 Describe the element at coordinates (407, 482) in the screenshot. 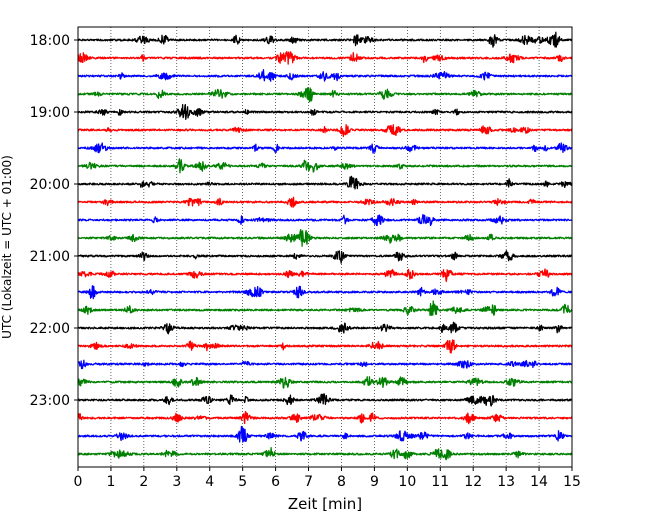

I see `x-tick-label-10: 10` at that location.